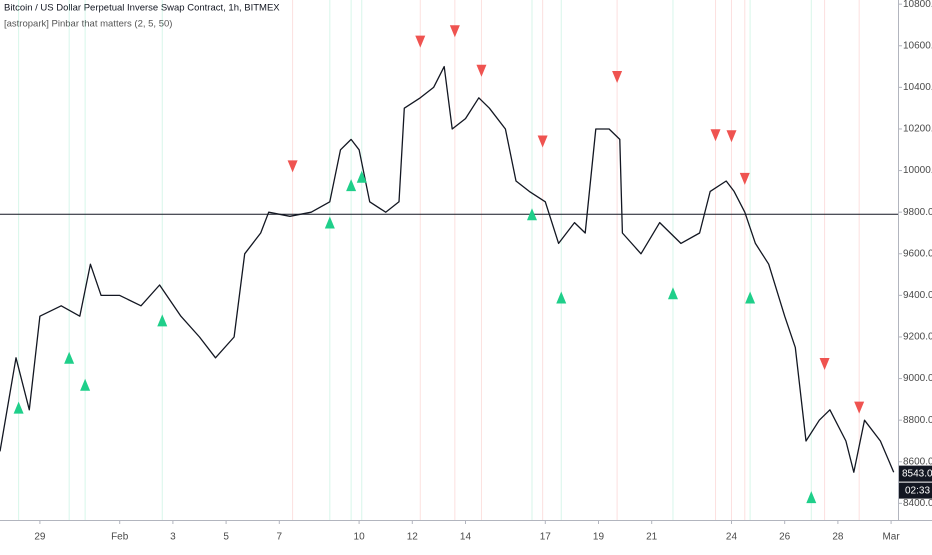 The image size is (932, 555). I want to click on last-price-label: 8543.0, so click(917, 473).